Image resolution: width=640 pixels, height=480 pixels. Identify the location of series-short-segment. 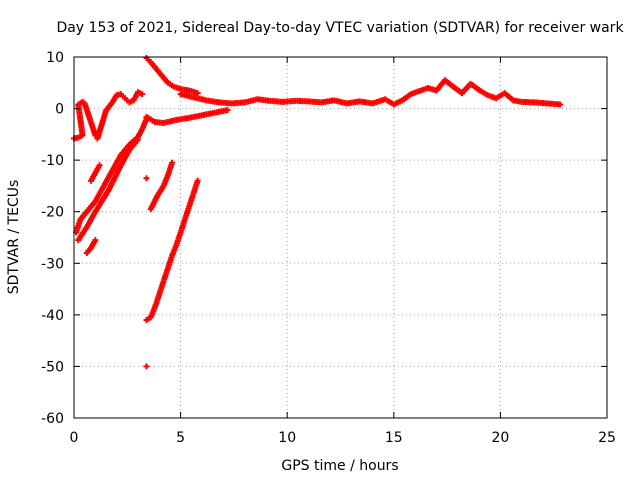
(91, 246).